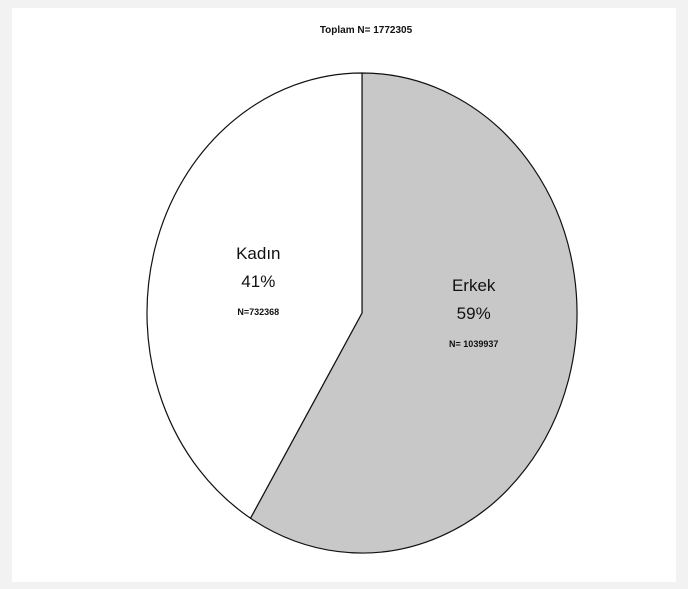 Image resolution: width=688 pixels, height=589 pixels. I want to click on slice-label-percent: 59%, so click(474, 313).